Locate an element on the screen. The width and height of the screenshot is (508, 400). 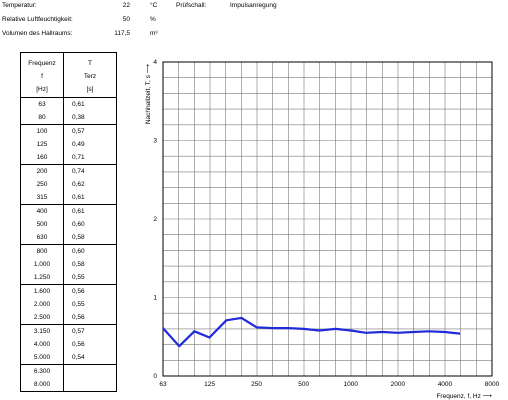
table-cell-frequency: 1.250 is located at coordinates (42, 277).